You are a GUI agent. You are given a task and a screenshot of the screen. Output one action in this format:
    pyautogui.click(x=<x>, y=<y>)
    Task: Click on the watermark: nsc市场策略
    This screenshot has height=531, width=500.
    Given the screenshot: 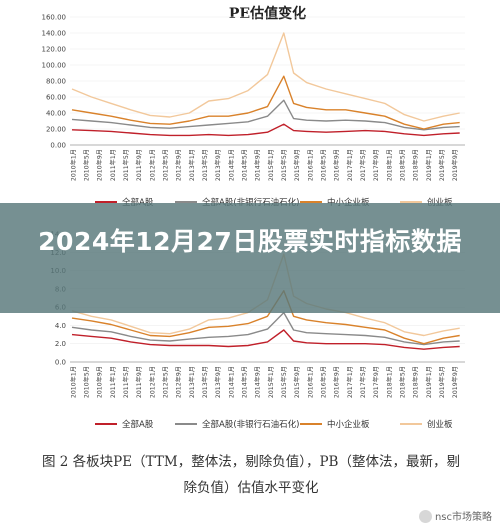 What is the action you would take?
    pyautogui.click(x=455, y=515)
    